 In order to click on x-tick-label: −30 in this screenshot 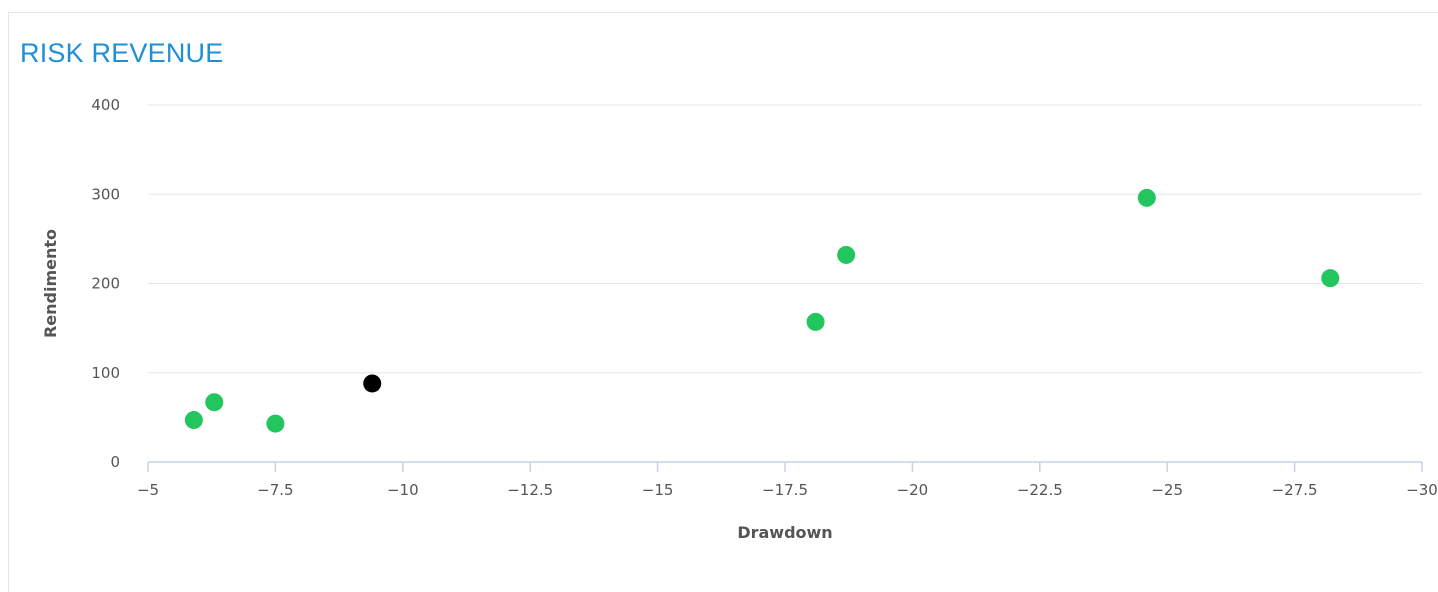, I will do `click(1422, 490)`.